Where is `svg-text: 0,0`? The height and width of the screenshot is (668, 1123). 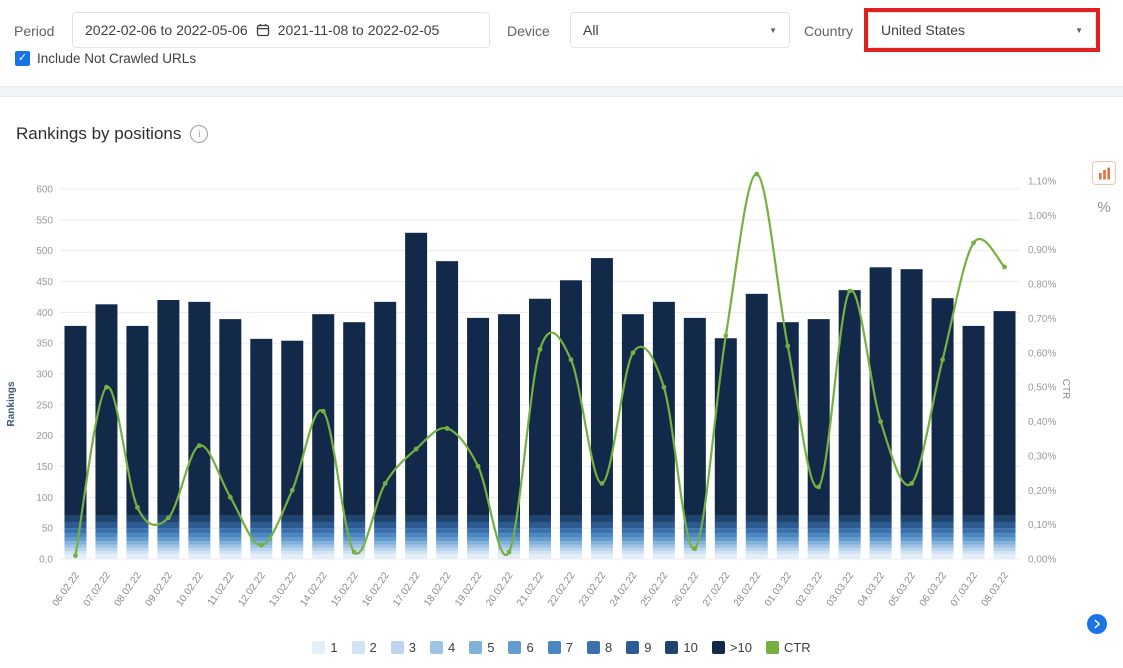 svg-text: 0,0 is located at coordinates (46, 560).